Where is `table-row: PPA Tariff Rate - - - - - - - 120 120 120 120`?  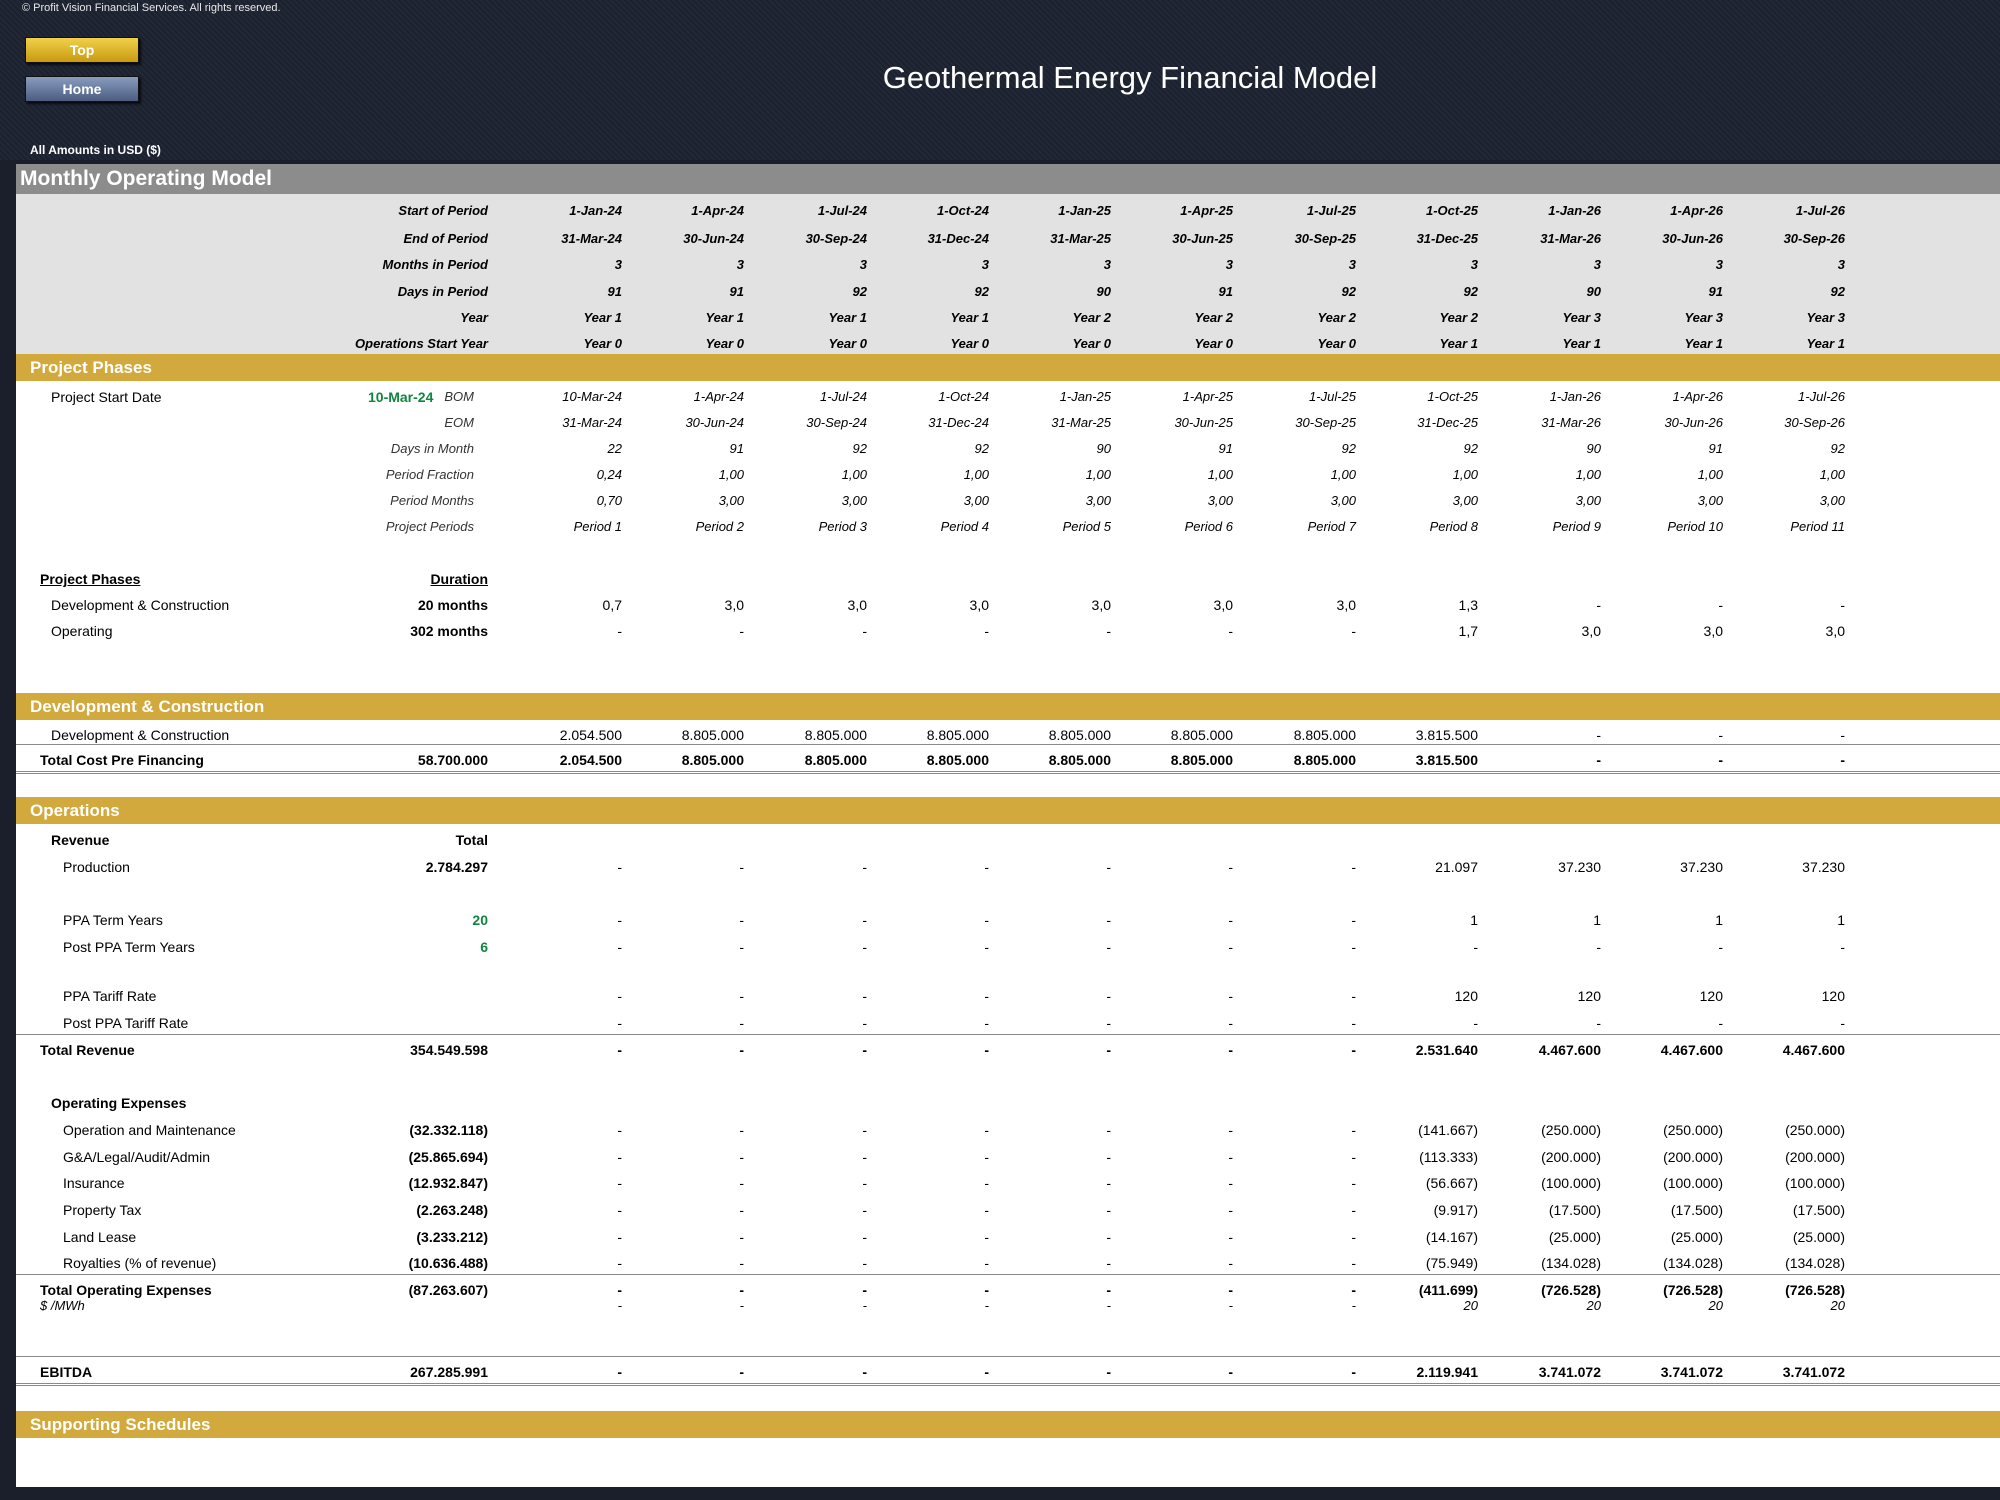
table-row: PPA Tariff Rate - - - - - - - 120 120 120 120 is located at coordinates (1008, 996).